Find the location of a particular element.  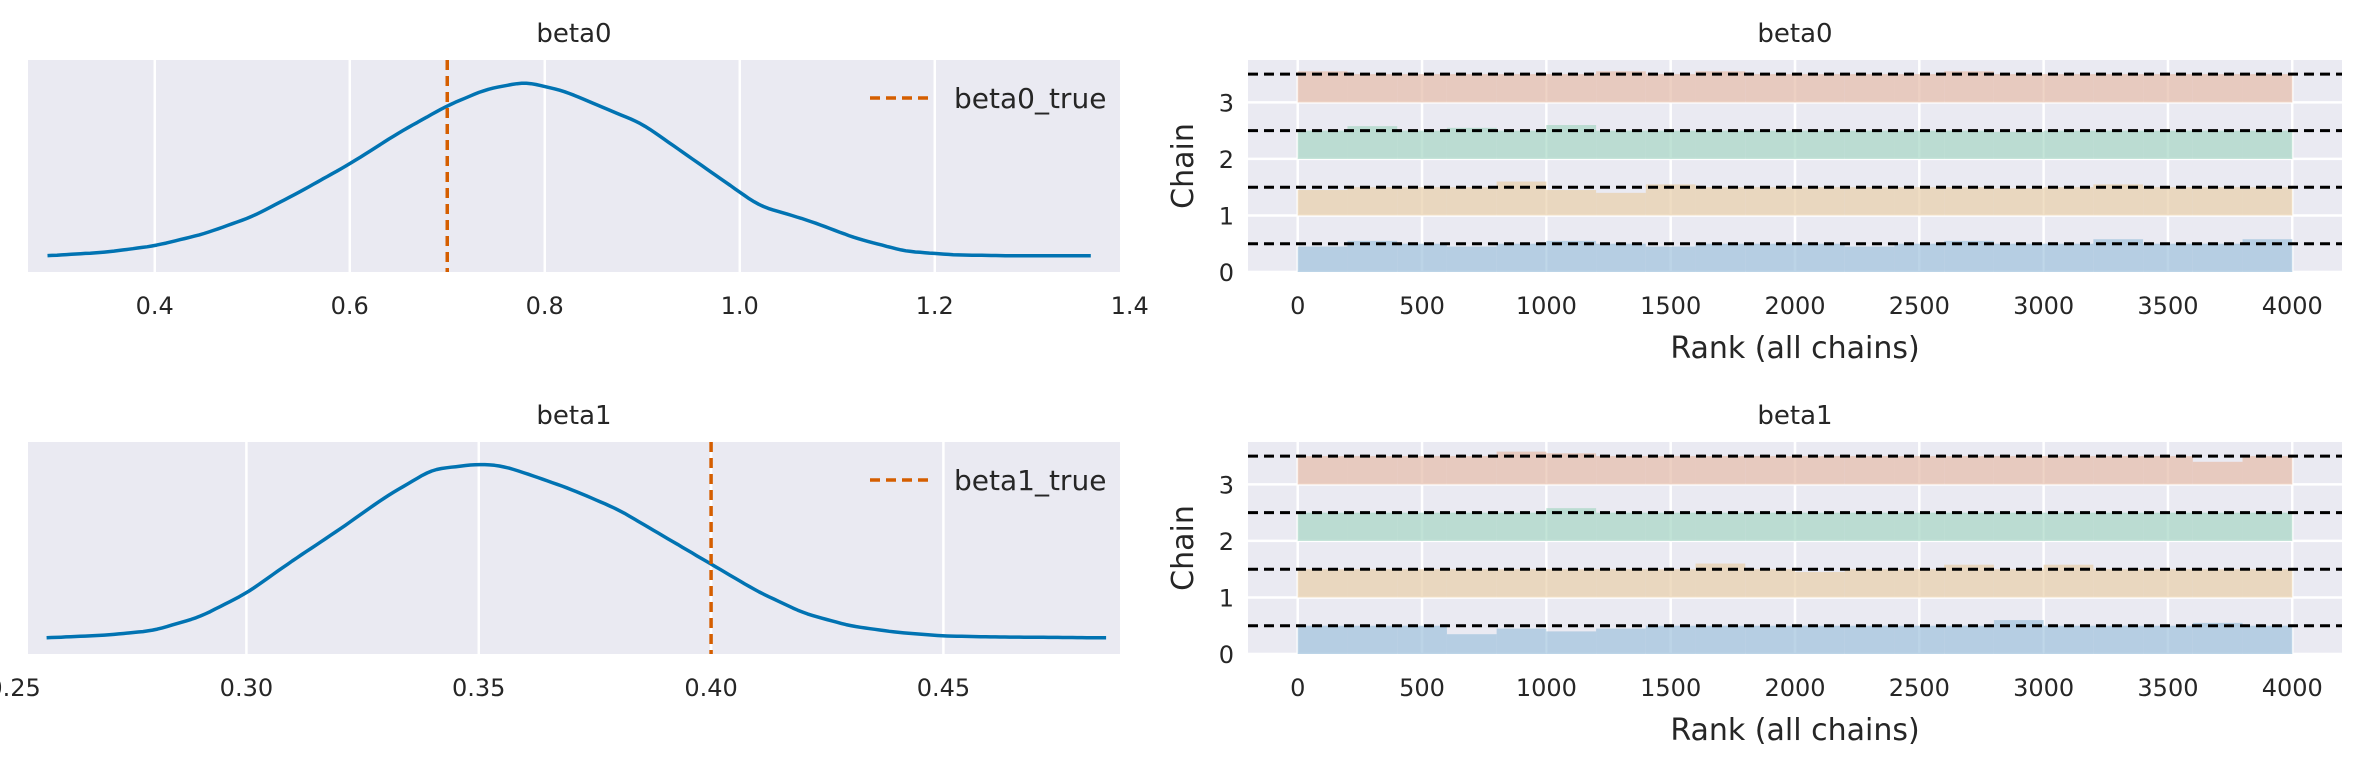

x-tick-label: 0.8 is located at coordinates (545, 306).